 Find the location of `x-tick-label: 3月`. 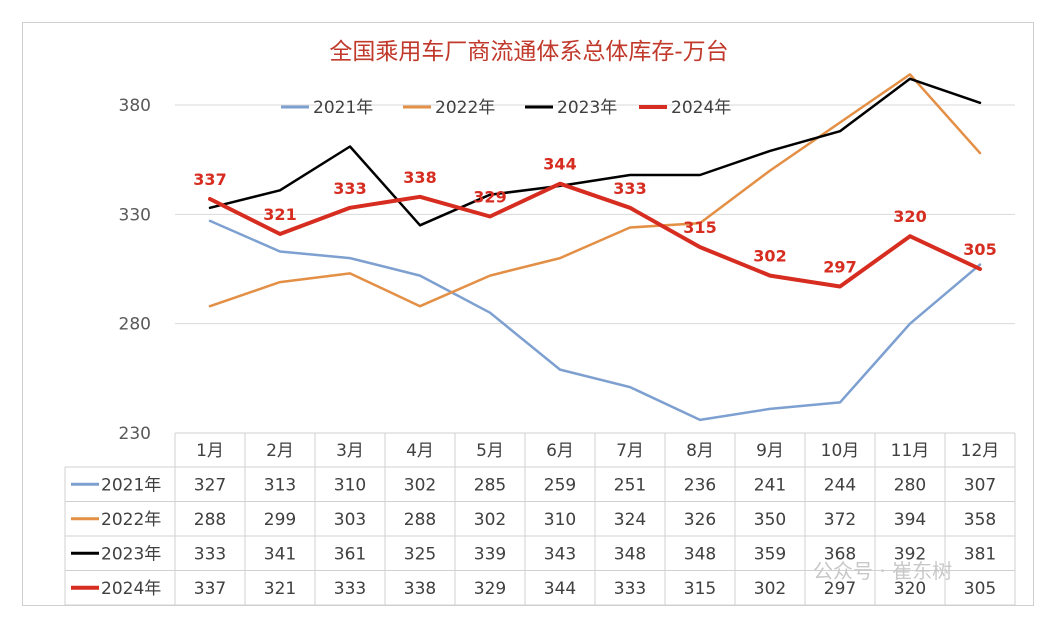

x-tick-label: 3月 is located at coordinates (350, 451).